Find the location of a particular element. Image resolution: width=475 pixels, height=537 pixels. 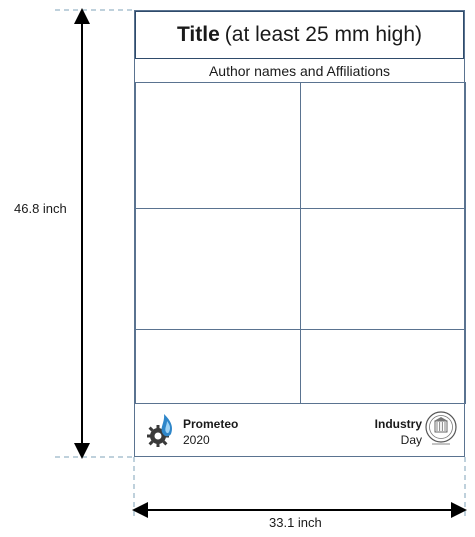

prometeo-year: 2020 is located at coordinates (196, 440).